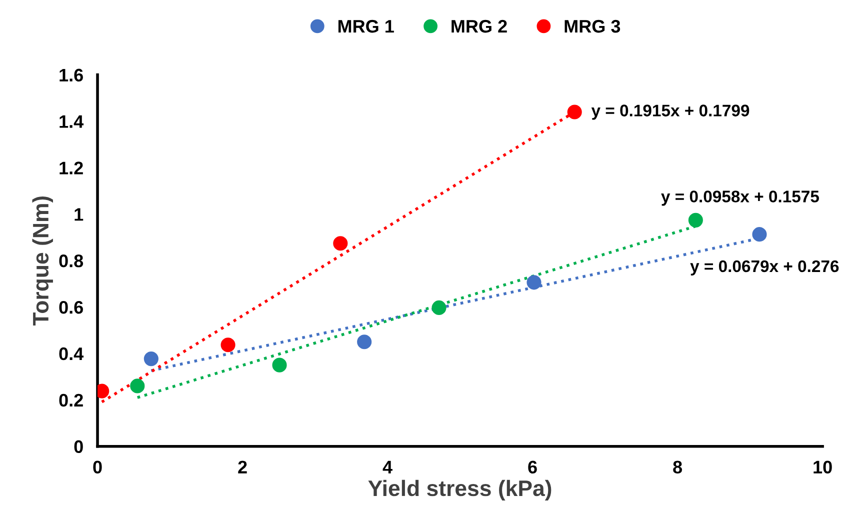 The height and width of the screenshot is (516, 848). I want to click on annotation: y = 0.1915x + 0.1799, so click(670, 112).